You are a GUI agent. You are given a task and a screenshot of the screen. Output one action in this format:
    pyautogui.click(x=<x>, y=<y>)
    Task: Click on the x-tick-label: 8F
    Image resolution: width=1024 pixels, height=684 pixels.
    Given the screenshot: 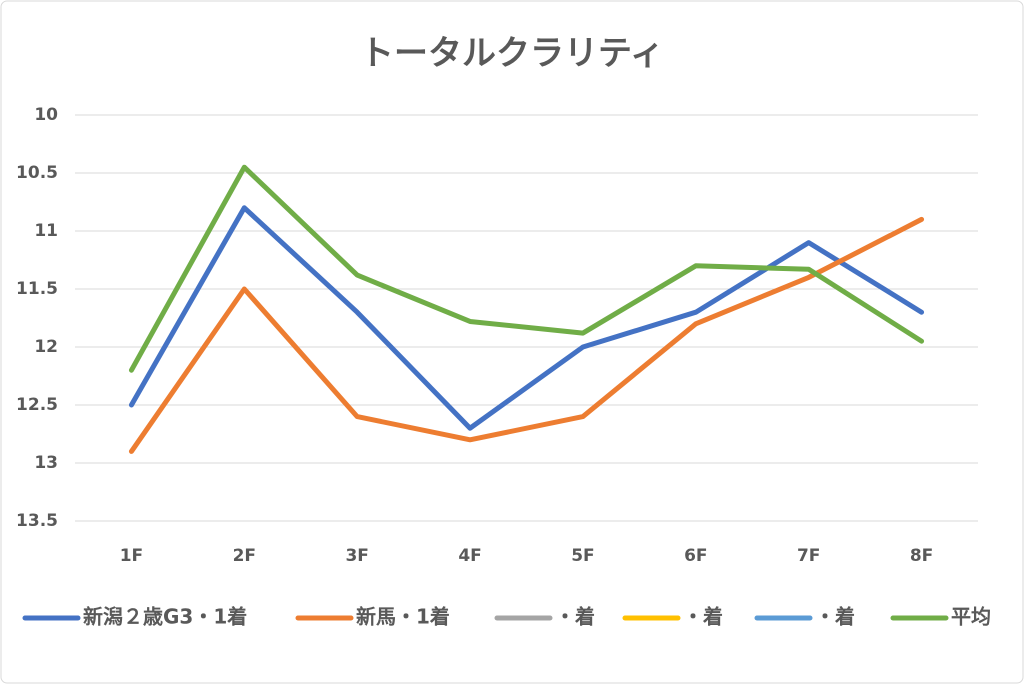 What is the action you would take?
    pyautogui.click(x=921, y=556)
    